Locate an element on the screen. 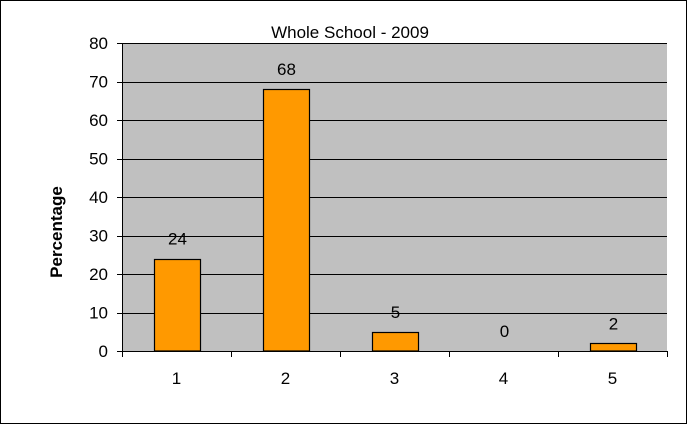 The image size is (687, 424). y-tick-labels: 0 10 20 30 40 50 60 70 80 is located at coordinates (98, 197).